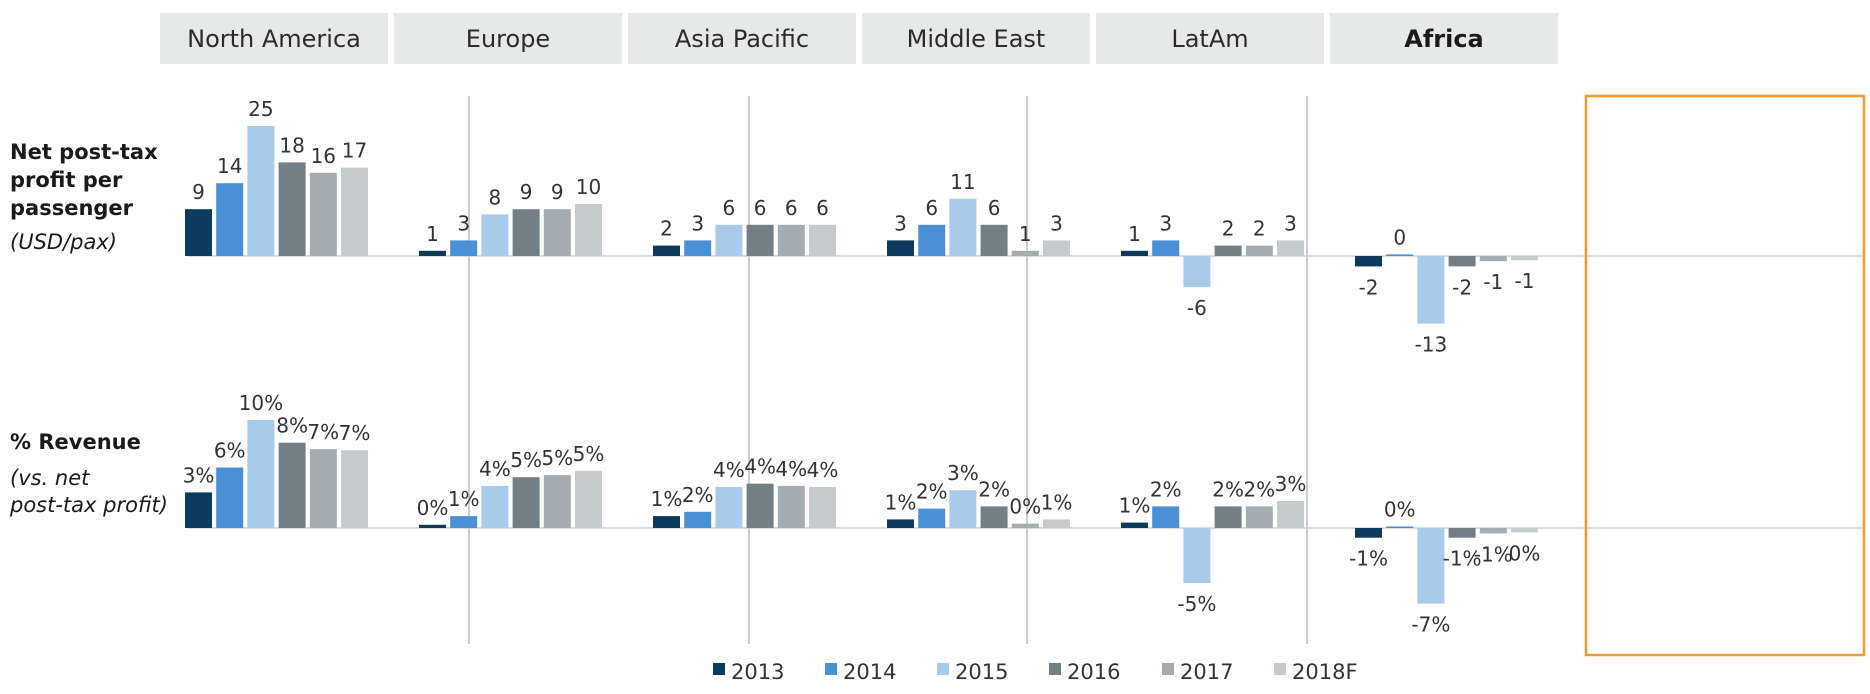 Image resolution: width=1870 pixels, height=694 pixels. I want to click on bar-row1-europe-2014, so click(464, 248).